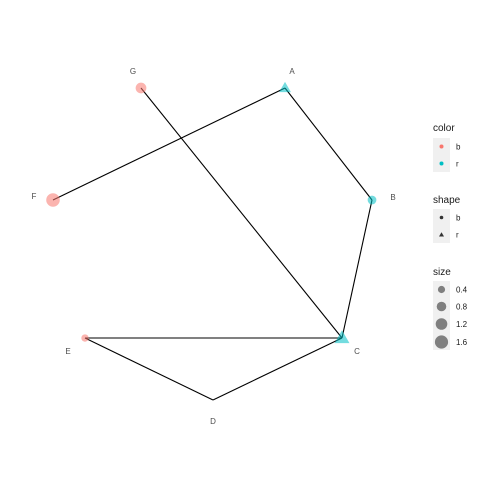 Image resolution: width=480 pixels, height=480 pixels. What do you see at coordinates (133, 71) in the screenshot?
I see `node-label-g: G` at bounding box center [133, 71].